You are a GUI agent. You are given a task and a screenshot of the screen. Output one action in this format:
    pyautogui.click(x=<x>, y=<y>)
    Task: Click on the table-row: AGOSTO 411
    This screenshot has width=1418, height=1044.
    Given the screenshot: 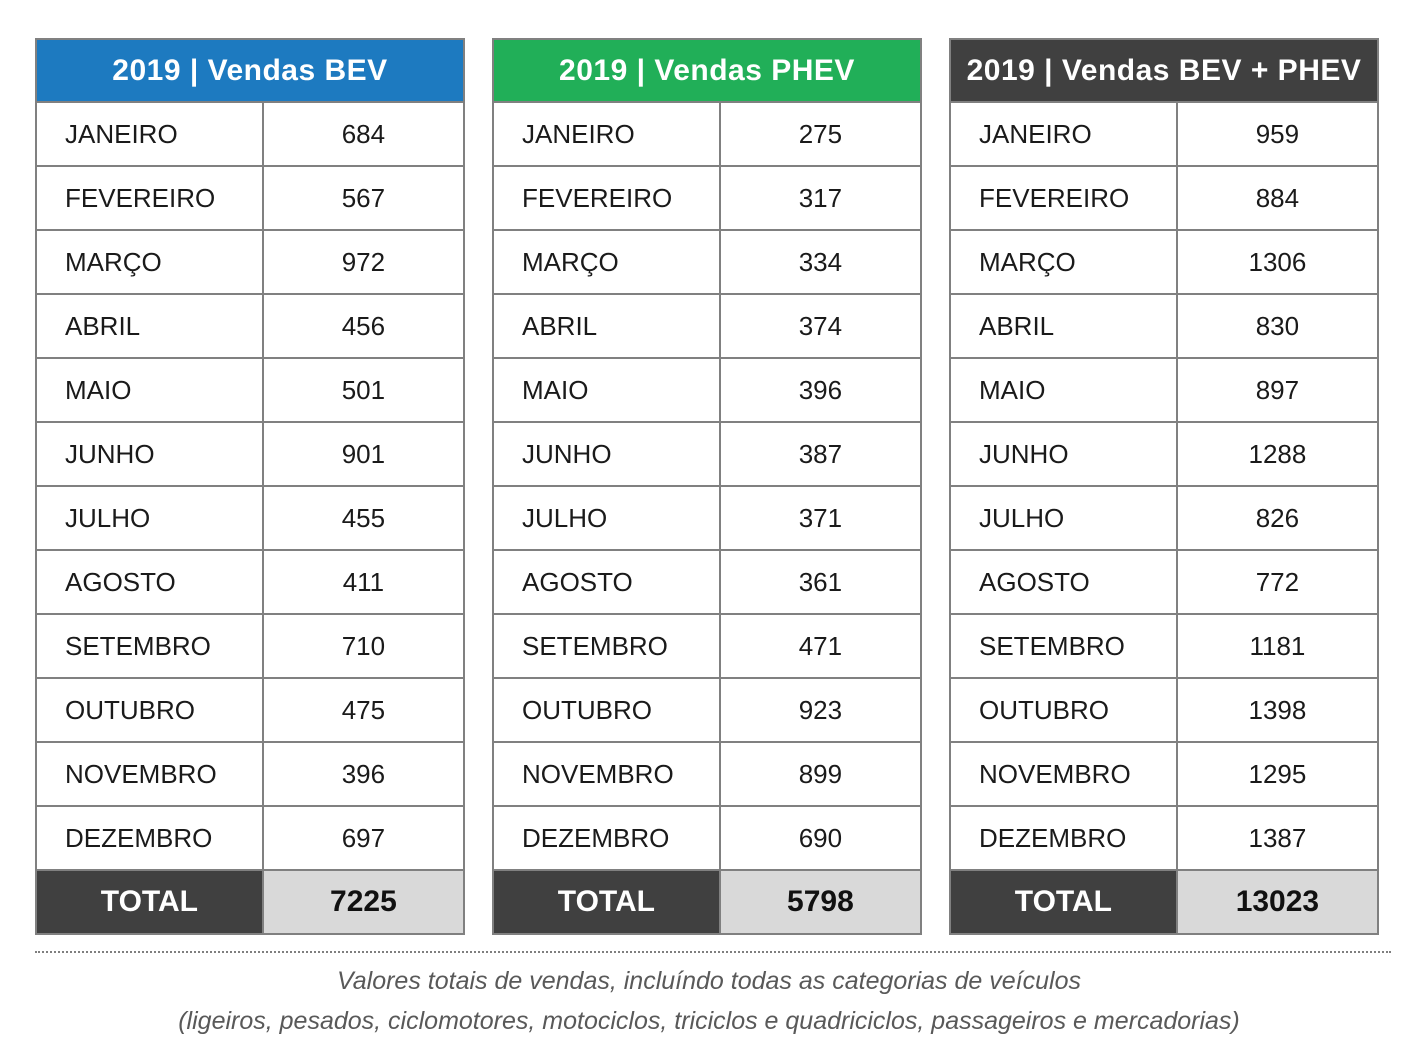 What is the action you would take?
    pyautogui.click(x=250, y=582)
    